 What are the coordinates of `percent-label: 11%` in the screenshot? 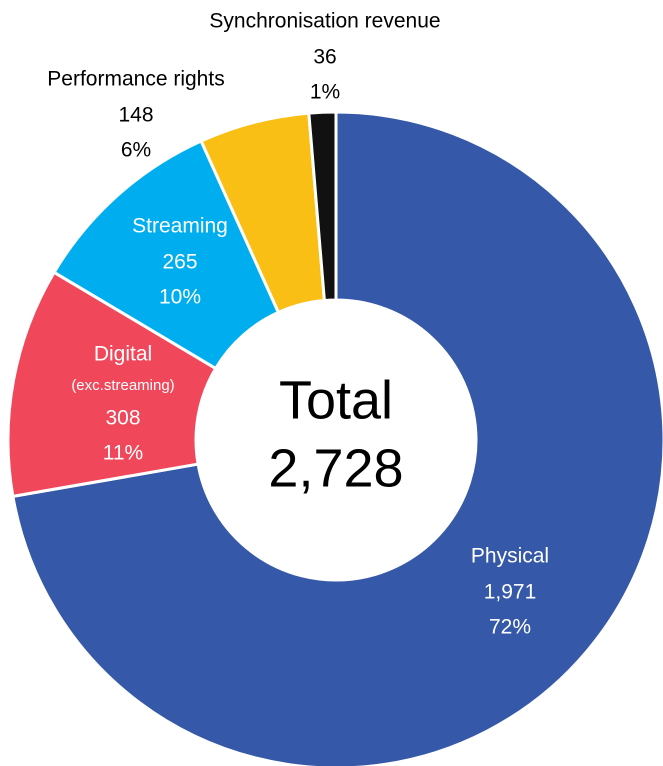 It's located at (123, 453).